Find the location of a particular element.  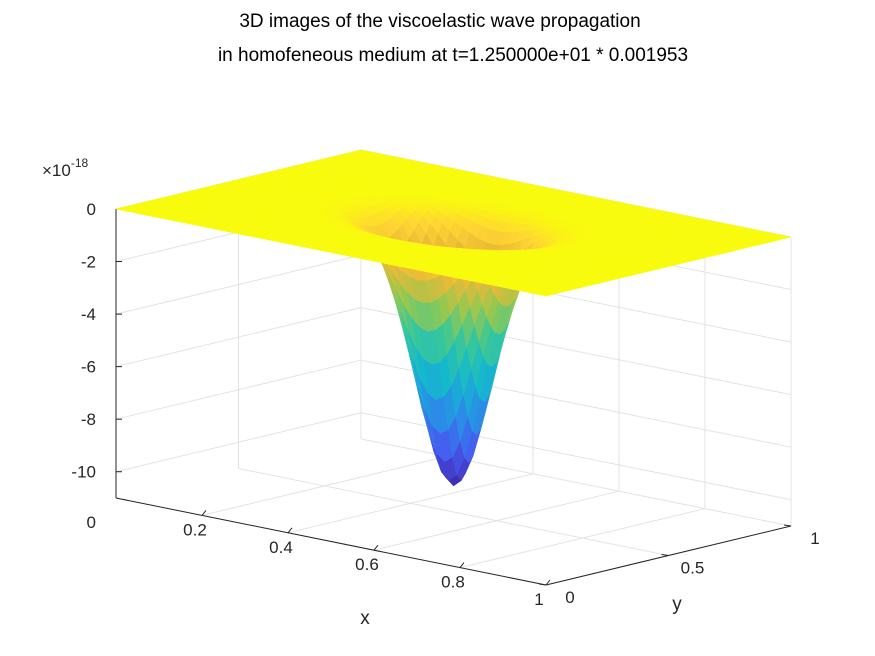

x-axis-label: x is located at coordinates (365, 618).